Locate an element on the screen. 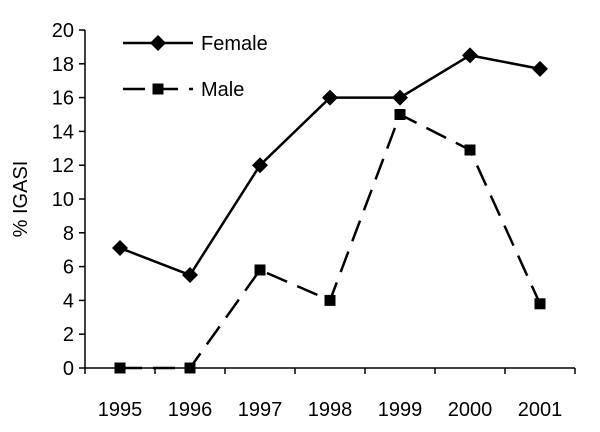 The width and height of the screenshot is (600, 432). y-axis-title: % IGASI is located at coordinates (21, 199).